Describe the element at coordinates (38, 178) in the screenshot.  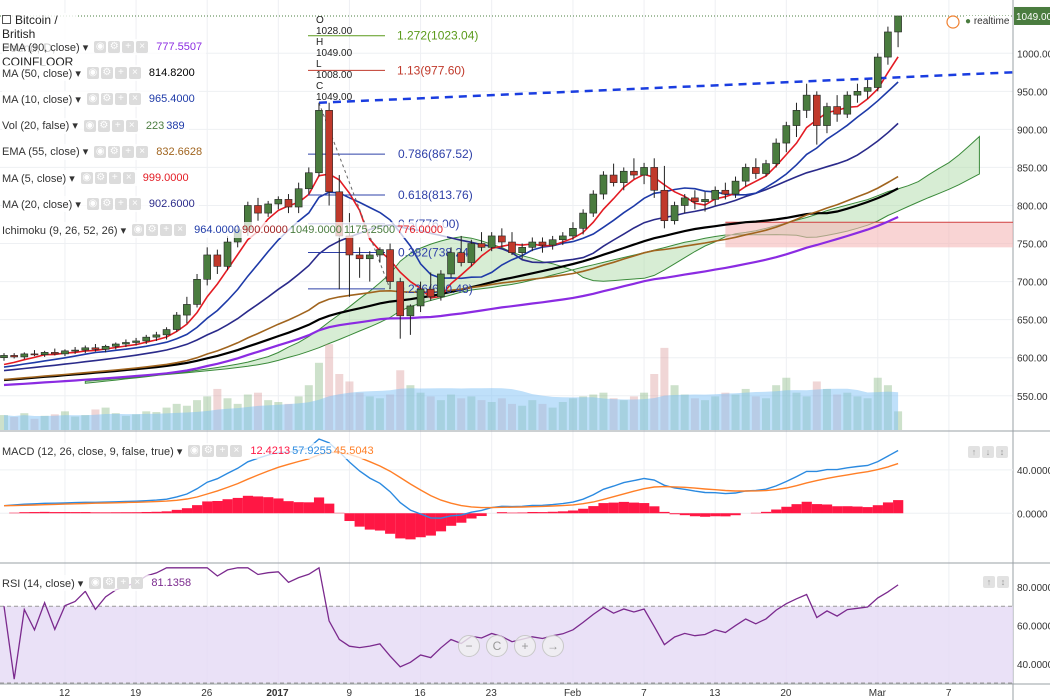
I see `indicator-name: MA (5, close) ▾` at that location.